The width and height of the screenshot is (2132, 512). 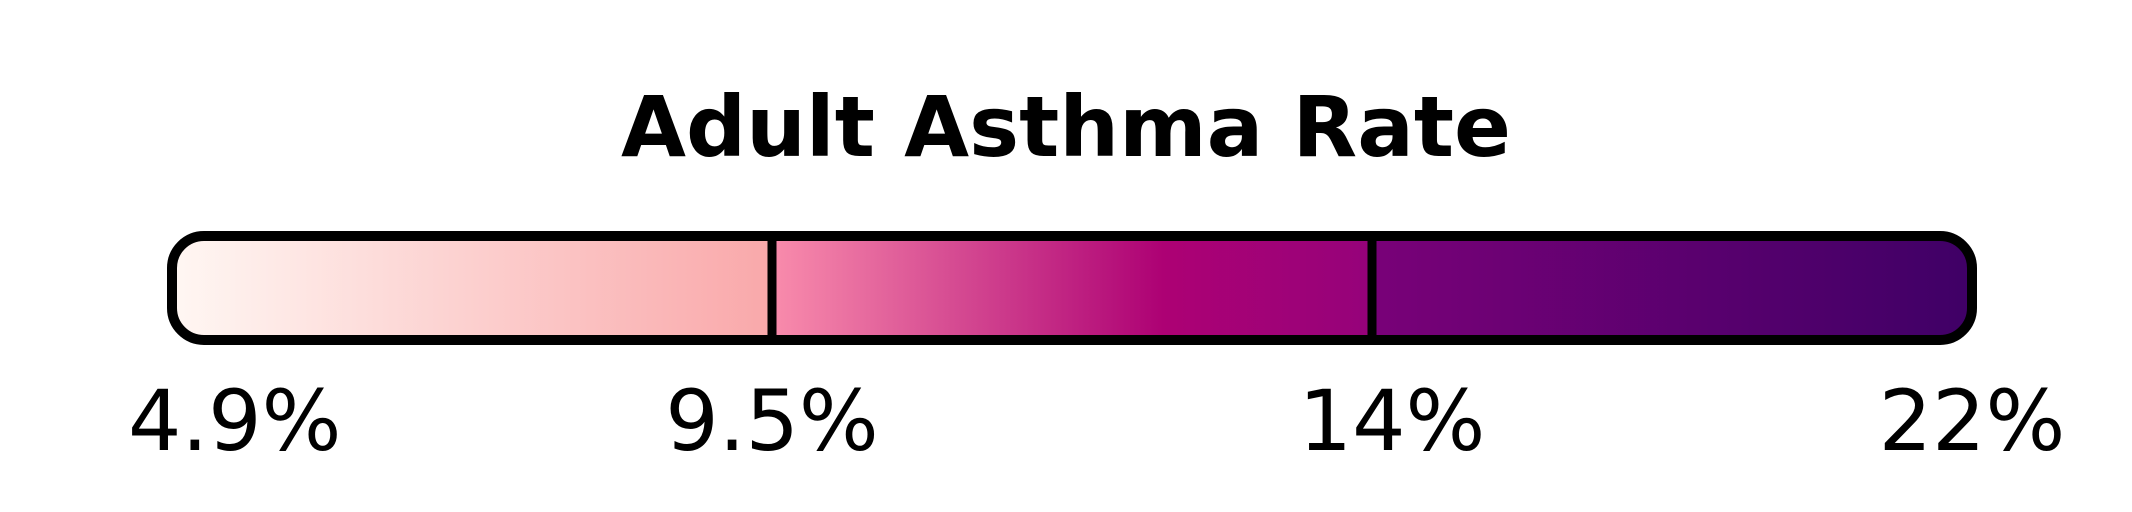 What do you see at coordinates (234, 421) in the screenshot?
I see `tick-label-0: 4.9%` at bounding box center [234, 421].